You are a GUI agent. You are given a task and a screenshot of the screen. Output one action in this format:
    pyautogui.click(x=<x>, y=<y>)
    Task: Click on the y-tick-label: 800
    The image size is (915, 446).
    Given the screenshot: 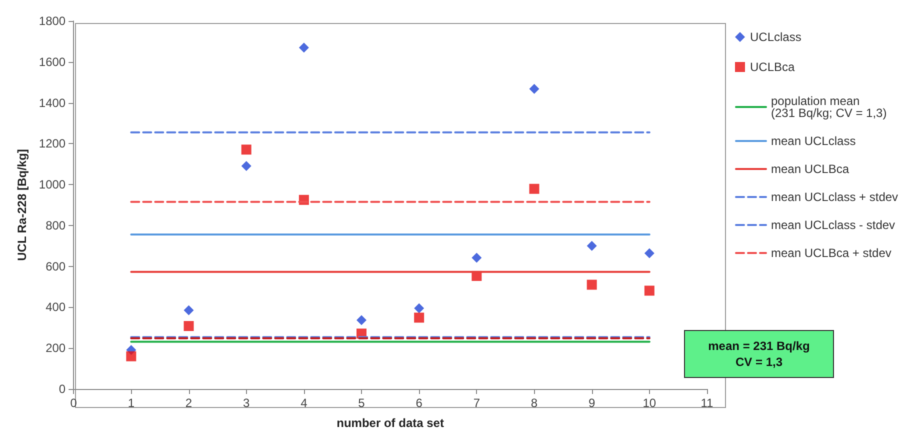 What is the action you would take?
    pyautogui.click(x=56, y=225)
    